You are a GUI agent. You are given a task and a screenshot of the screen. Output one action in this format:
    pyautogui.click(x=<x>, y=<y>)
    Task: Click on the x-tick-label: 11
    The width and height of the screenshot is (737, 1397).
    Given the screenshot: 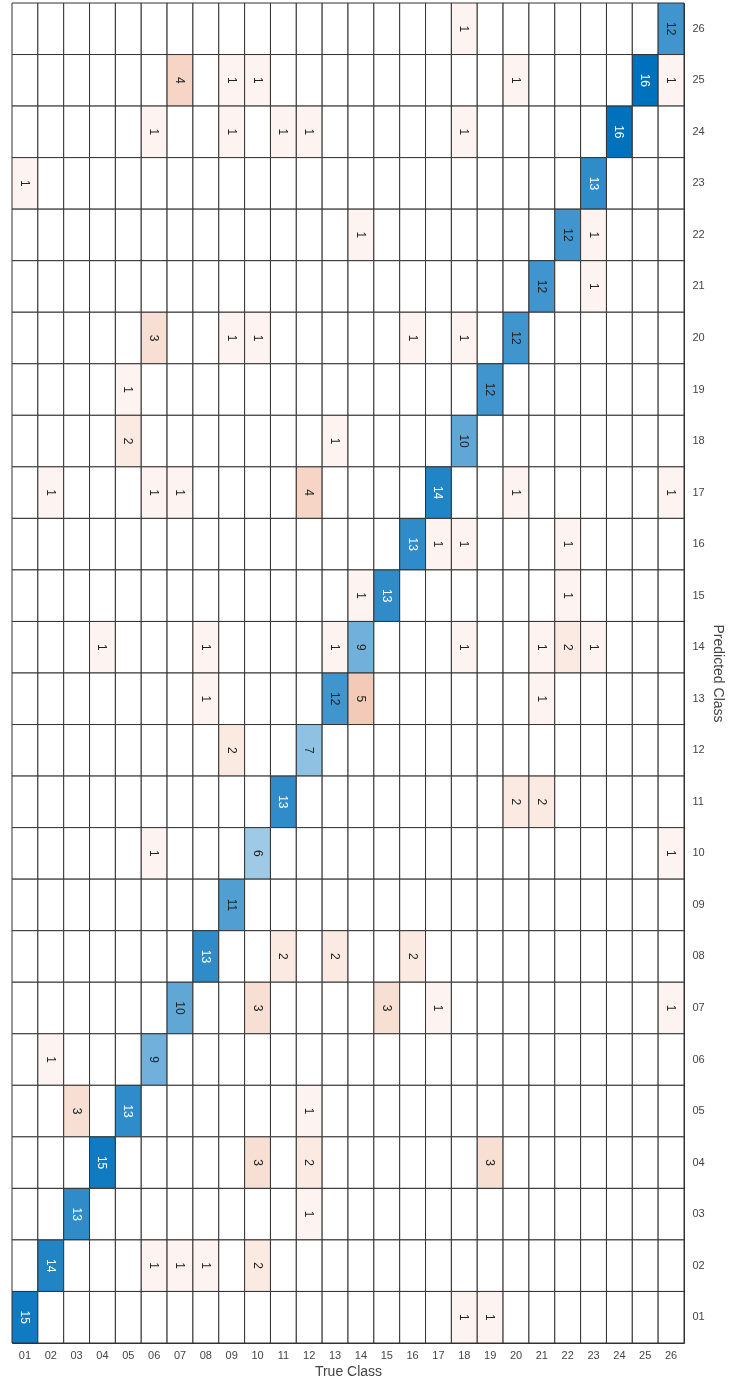 What is the action you would take?
    pyautogui.click(x=283, y=1354)
    